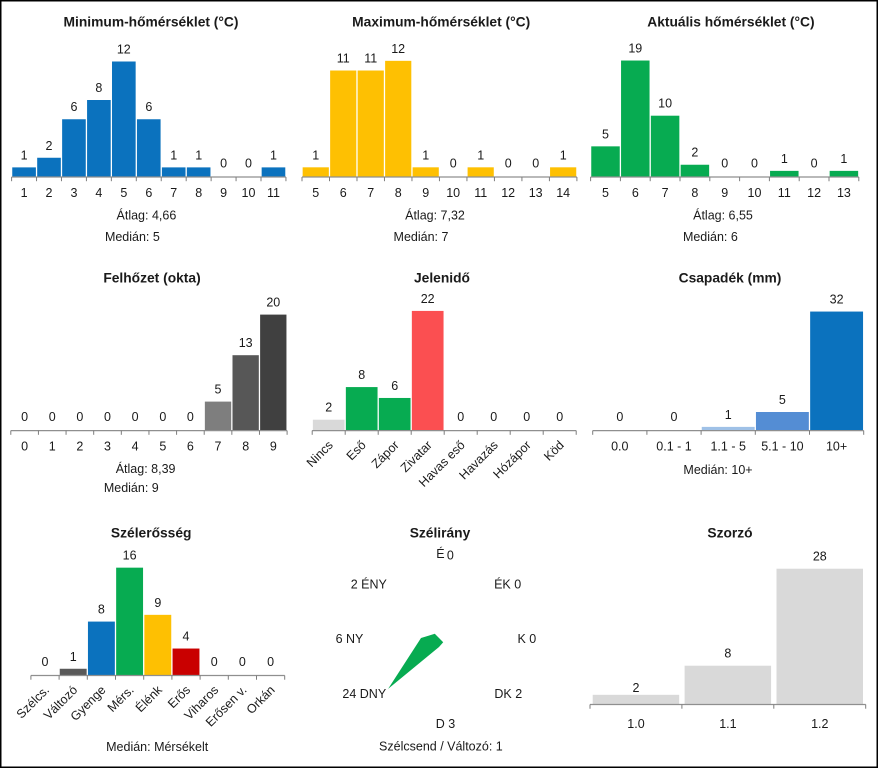  What do you see at coordinates (619, 446) in the screenshot?
I see `svg-text: 0.0` at bounding box center [619, 446].